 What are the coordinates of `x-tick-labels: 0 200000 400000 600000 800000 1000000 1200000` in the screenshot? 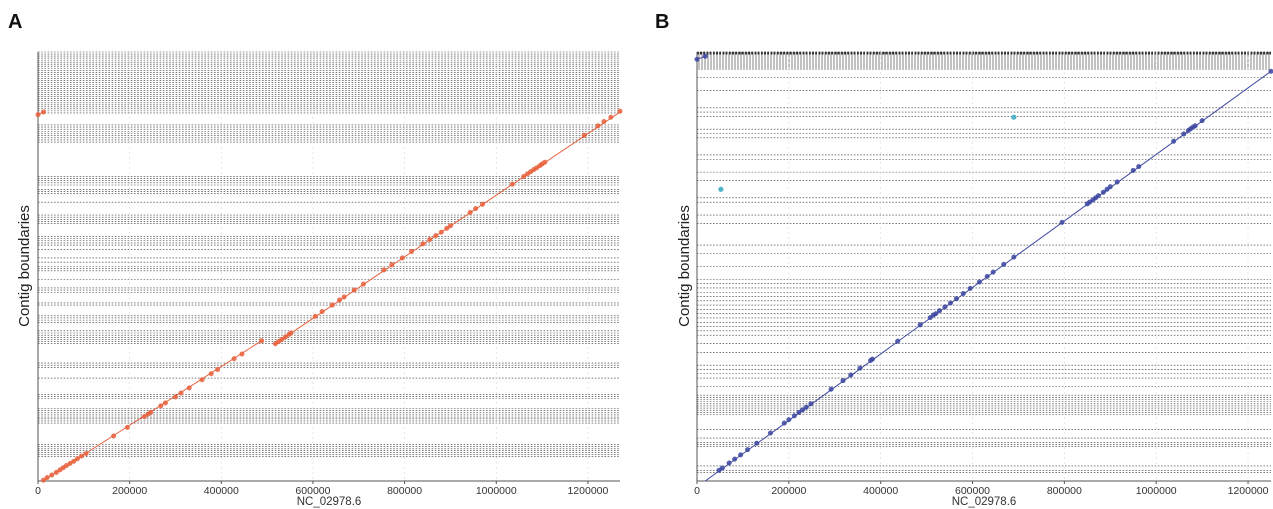 It's located at (322, 489).